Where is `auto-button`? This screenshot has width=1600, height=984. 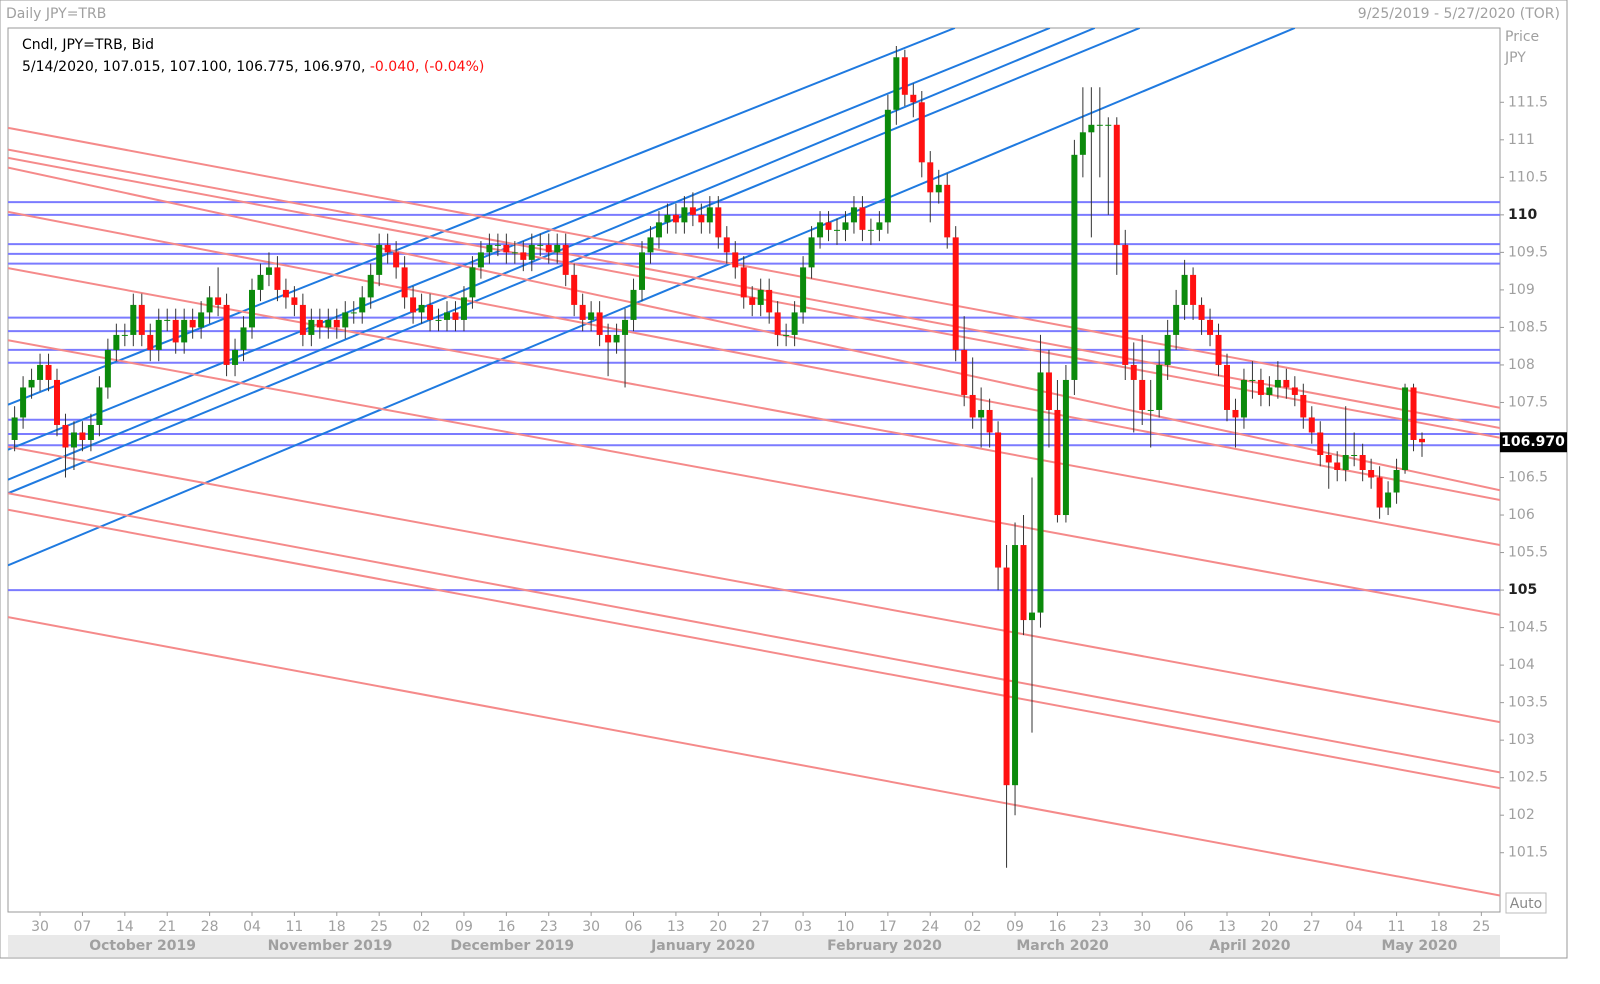
auto-button is located at coordinates (1526, 903).